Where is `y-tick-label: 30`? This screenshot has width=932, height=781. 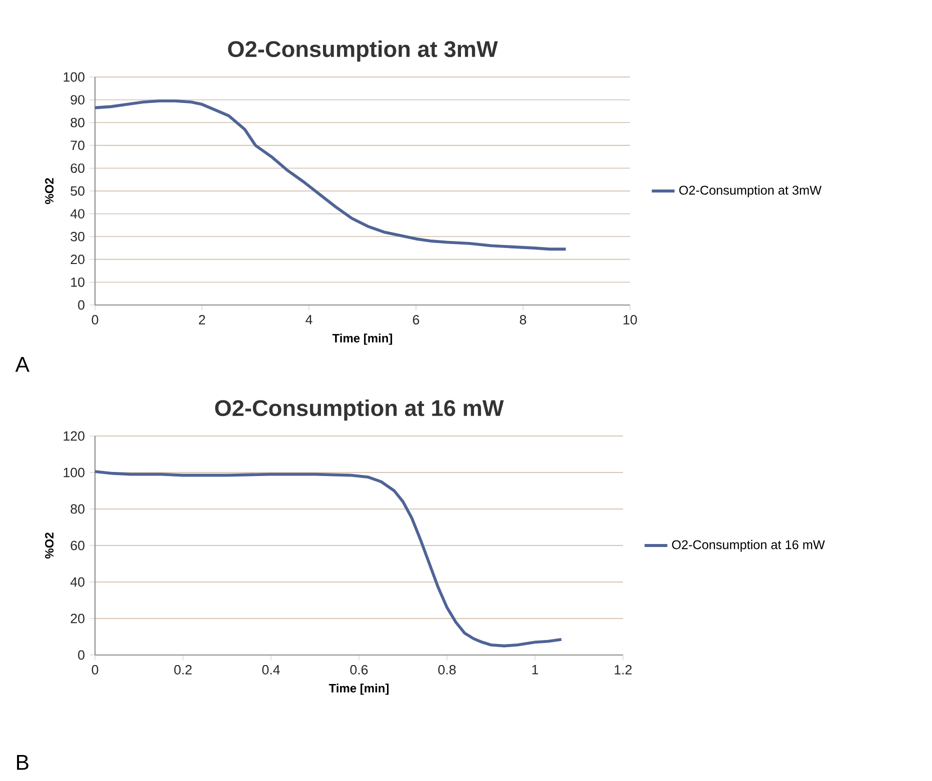
y-tick-label: 30 is located at coordinates (77, 237).